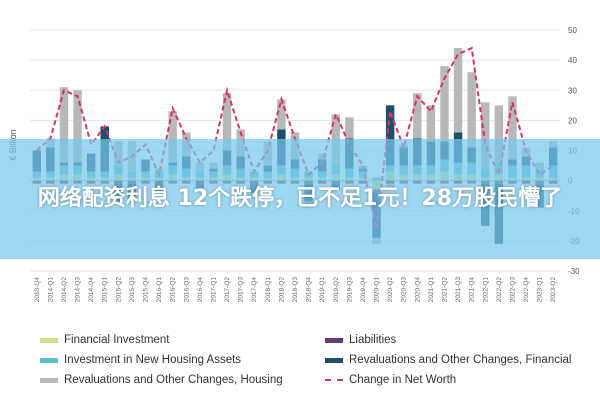 Image resolution: width=600 pixels, height=400 pixels. What do you see at coordinates (526, 290) in the screenshot?
I see `x-tick-label: 2022-Q4` at bounding box center [526, 290].